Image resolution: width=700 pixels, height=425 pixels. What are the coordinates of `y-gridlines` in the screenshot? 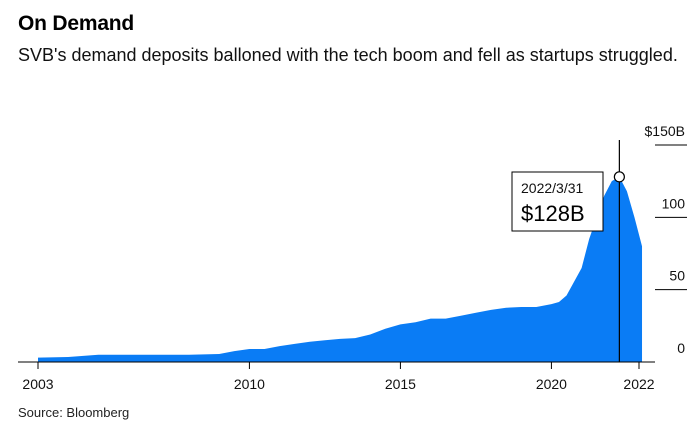 It's located at (671, 217).